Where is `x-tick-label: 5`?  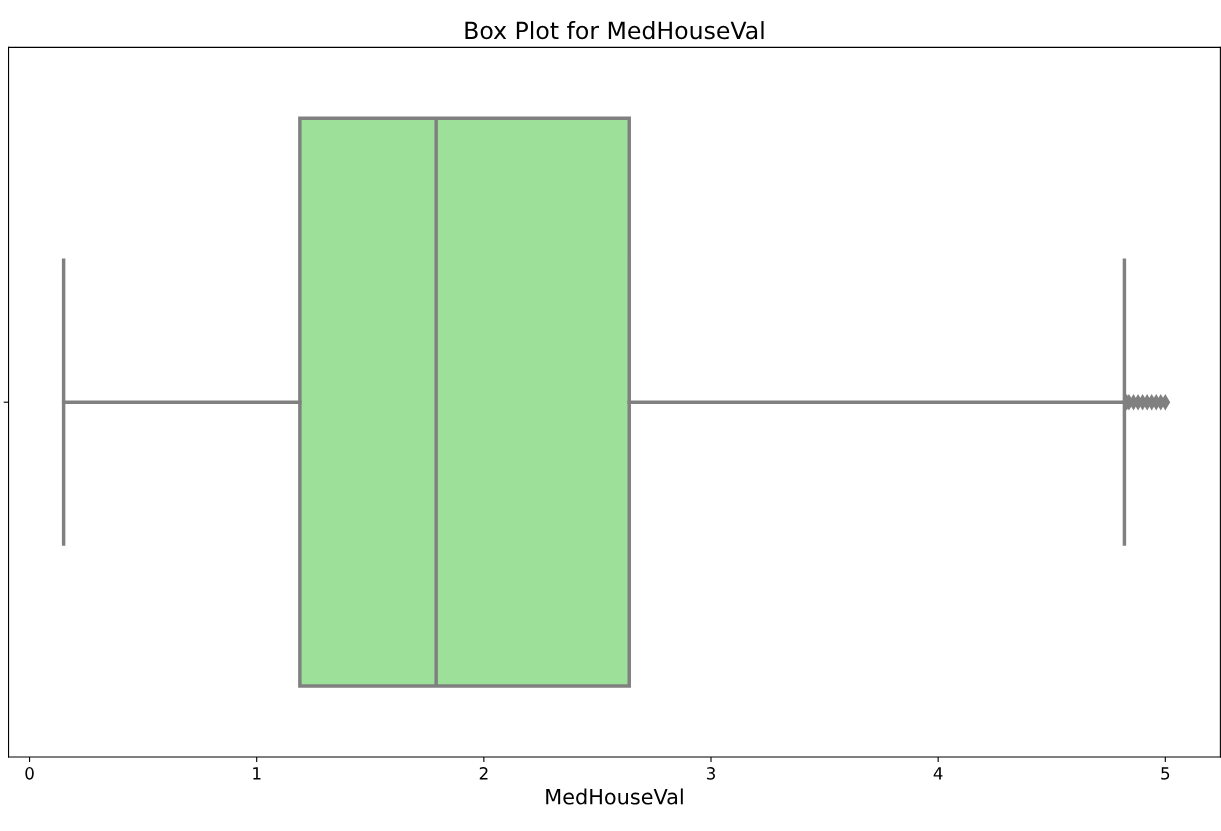
x-tick-label: 5 is located at coordinates (1165, 773).